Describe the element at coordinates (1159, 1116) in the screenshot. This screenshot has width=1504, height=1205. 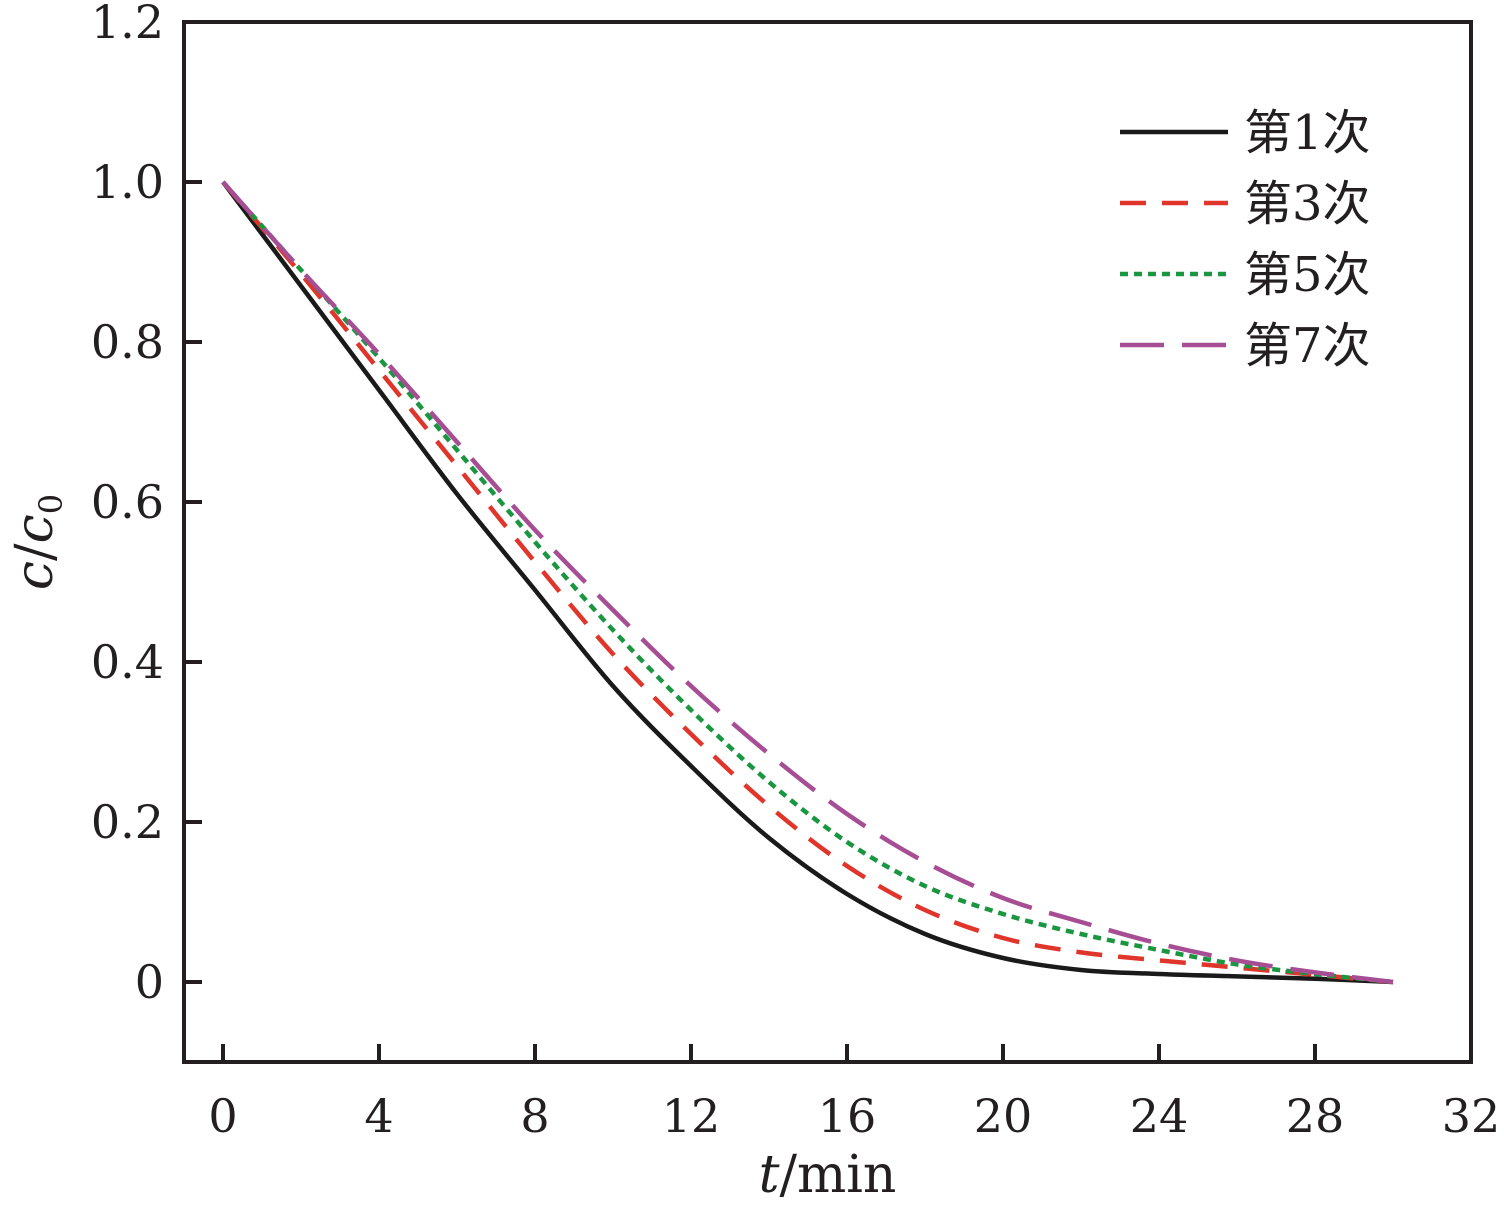
I see `x-tick-label: 24` at that location.